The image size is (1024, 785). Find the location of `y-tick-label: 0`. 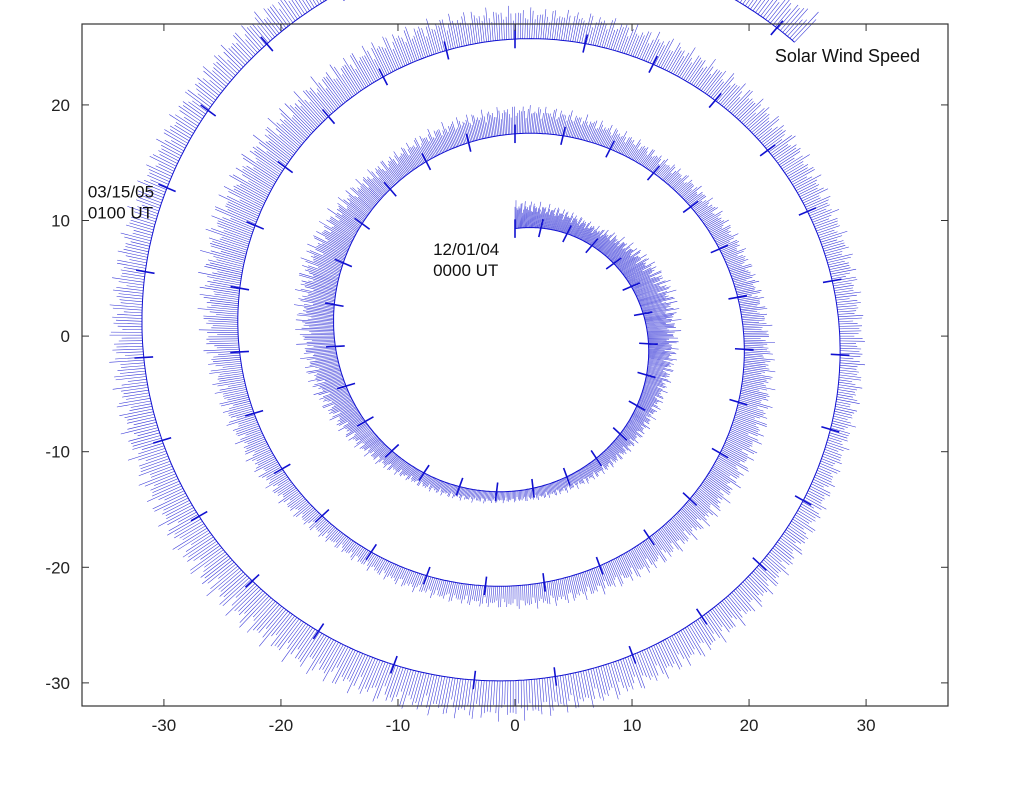

y-tick-label: 0 is located at coordinates (65, 336).